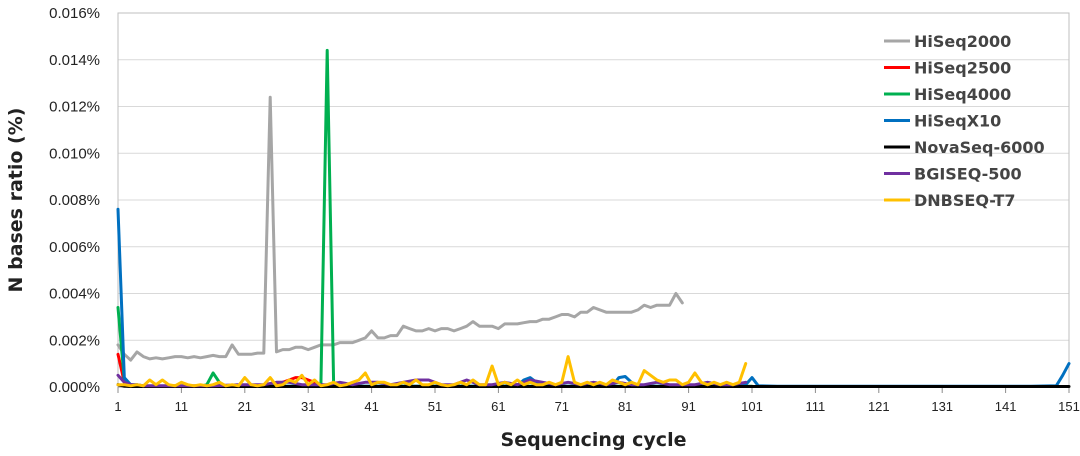  Describe the element at coordinates (182, 406) in the screenshot. I see `x-tick-label: 11` at that location.